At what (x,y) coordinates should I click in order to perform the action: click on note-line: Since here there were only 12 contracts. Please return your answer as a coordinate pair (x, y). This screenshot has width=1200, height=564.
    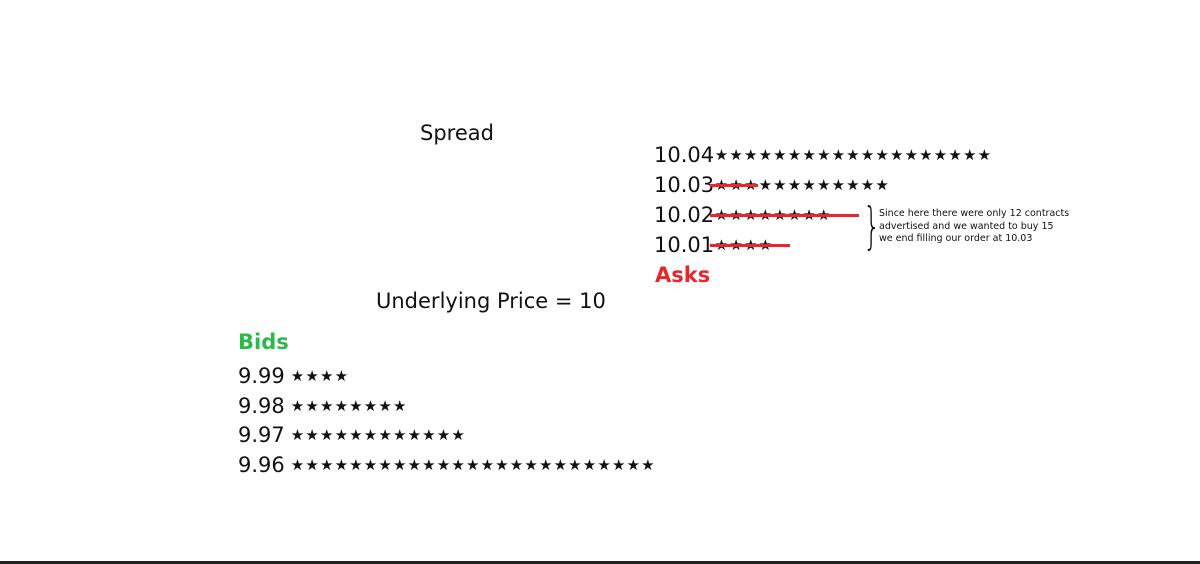
    Looking at the image, I should click on (974, 213).